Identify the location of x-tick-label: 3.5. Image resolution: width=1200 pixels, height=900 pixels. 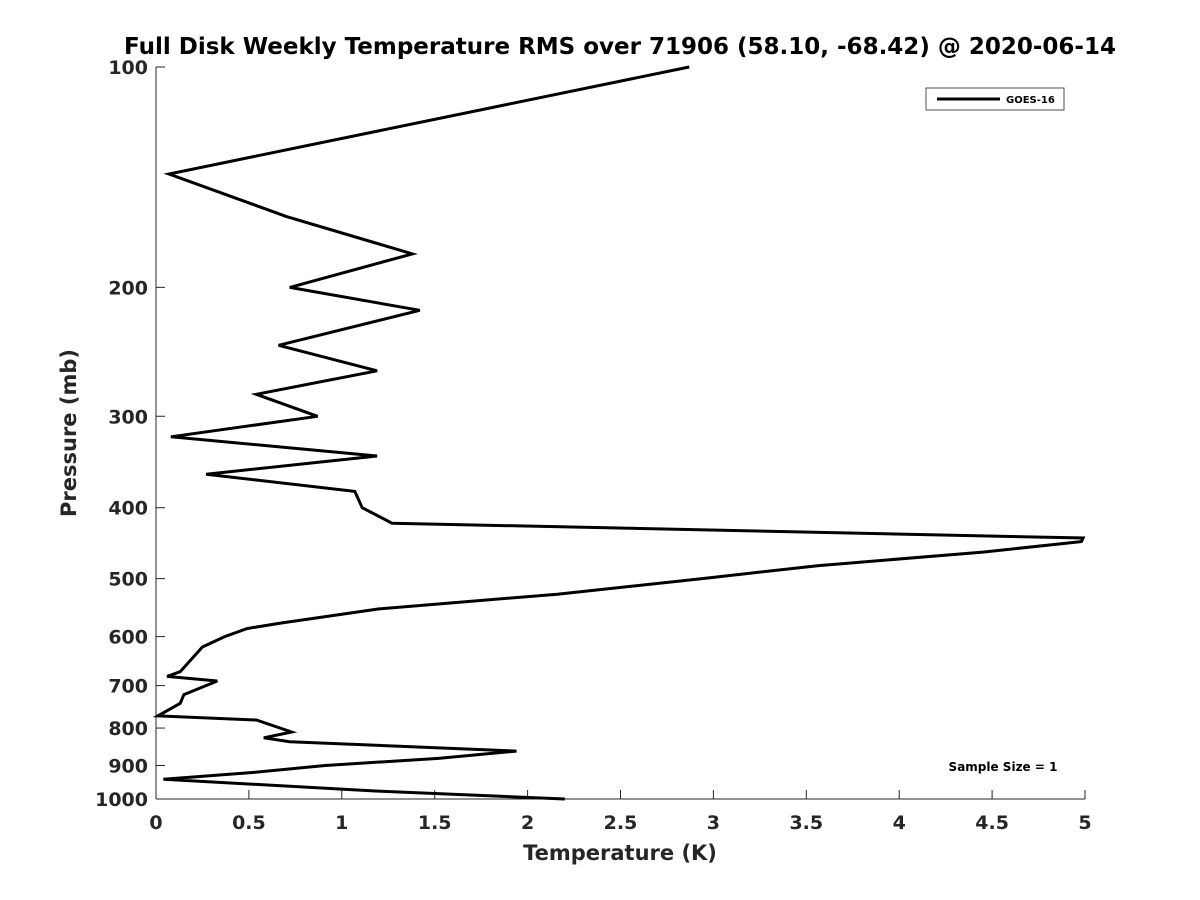
(806, 823).